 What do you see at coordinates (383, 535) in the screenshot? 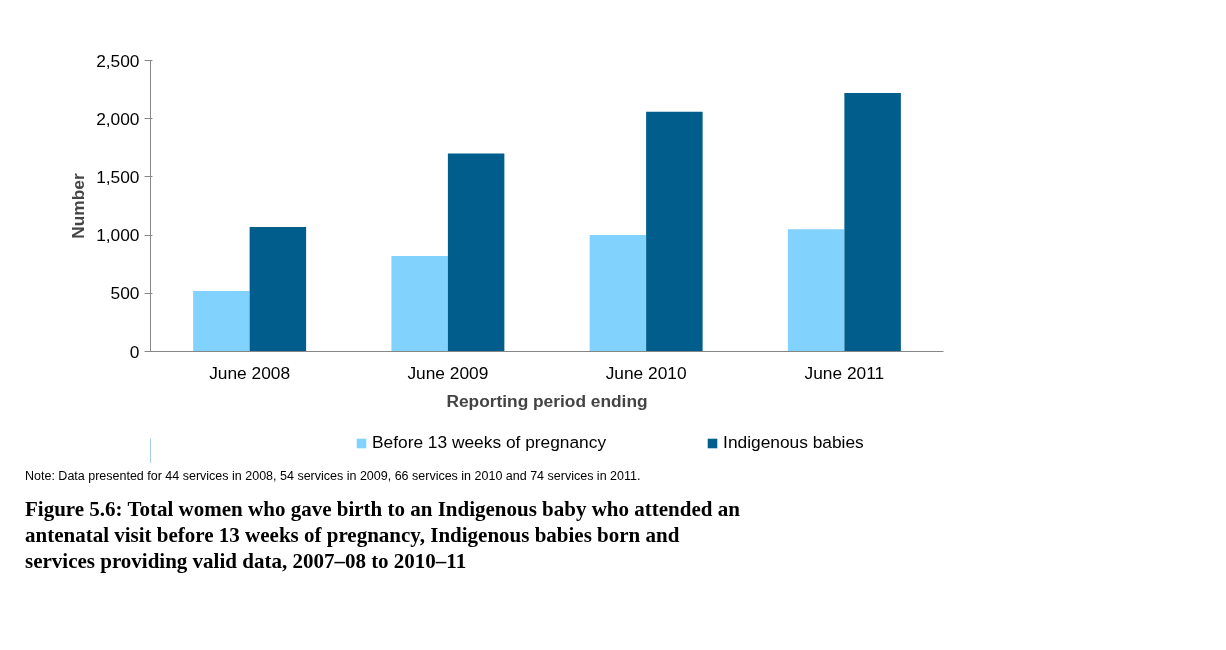
I see `text: Figure 5.6: Total women who gave birth to an Indigenous baby who attended an antenatal visit before 13 weeks of pregnancy, Indigenous babies born and services providing valid data, 2007–08 to 2010–11` at bounding box center [383, 535].